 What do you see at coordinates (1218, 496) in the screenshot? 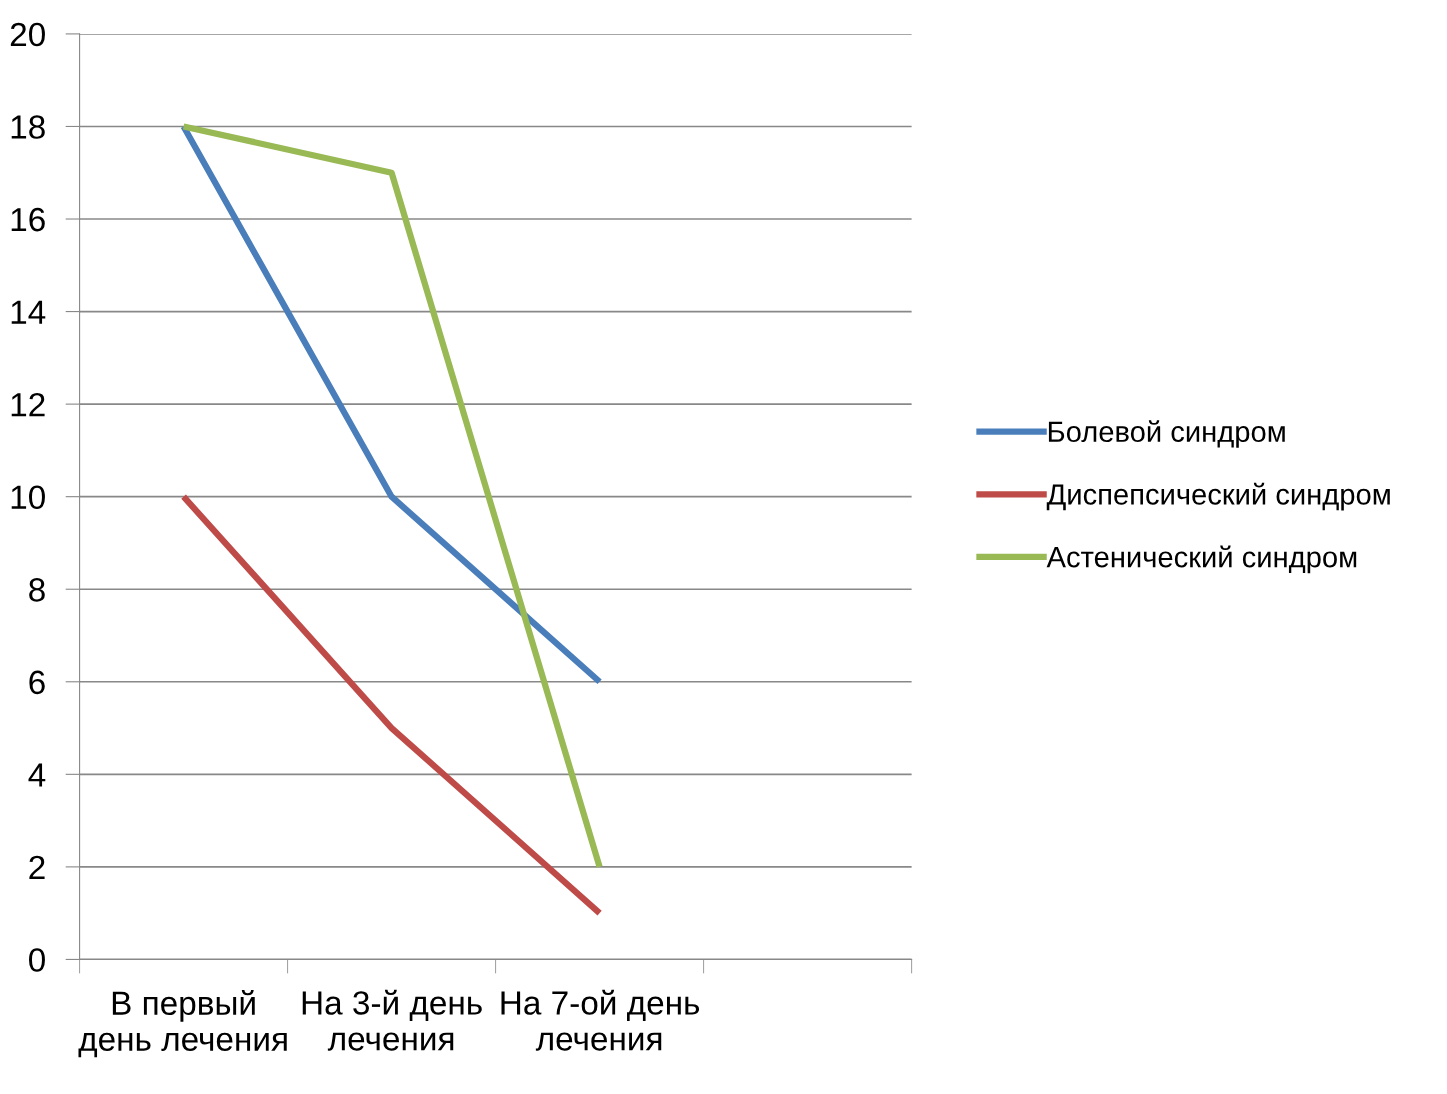
I see `legend-label: Диспепсический синдром` at bounding box center [1218, 496].